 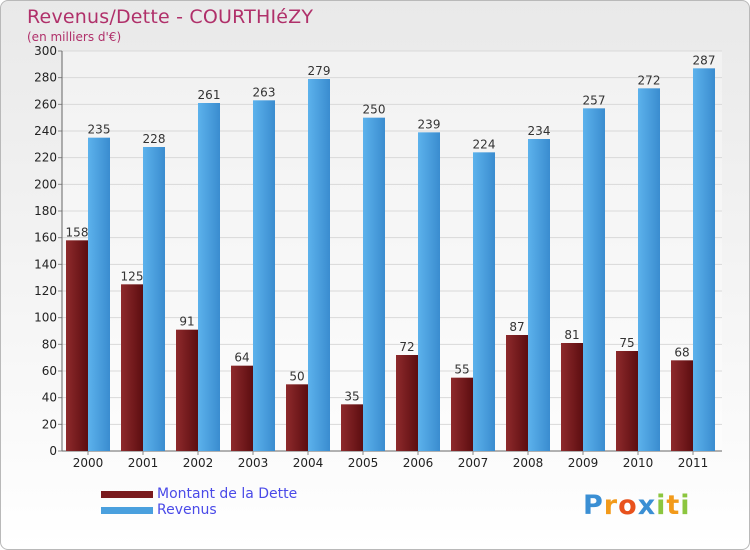 I want to click on value-label-debt: 72, so click(x=406, y=347).